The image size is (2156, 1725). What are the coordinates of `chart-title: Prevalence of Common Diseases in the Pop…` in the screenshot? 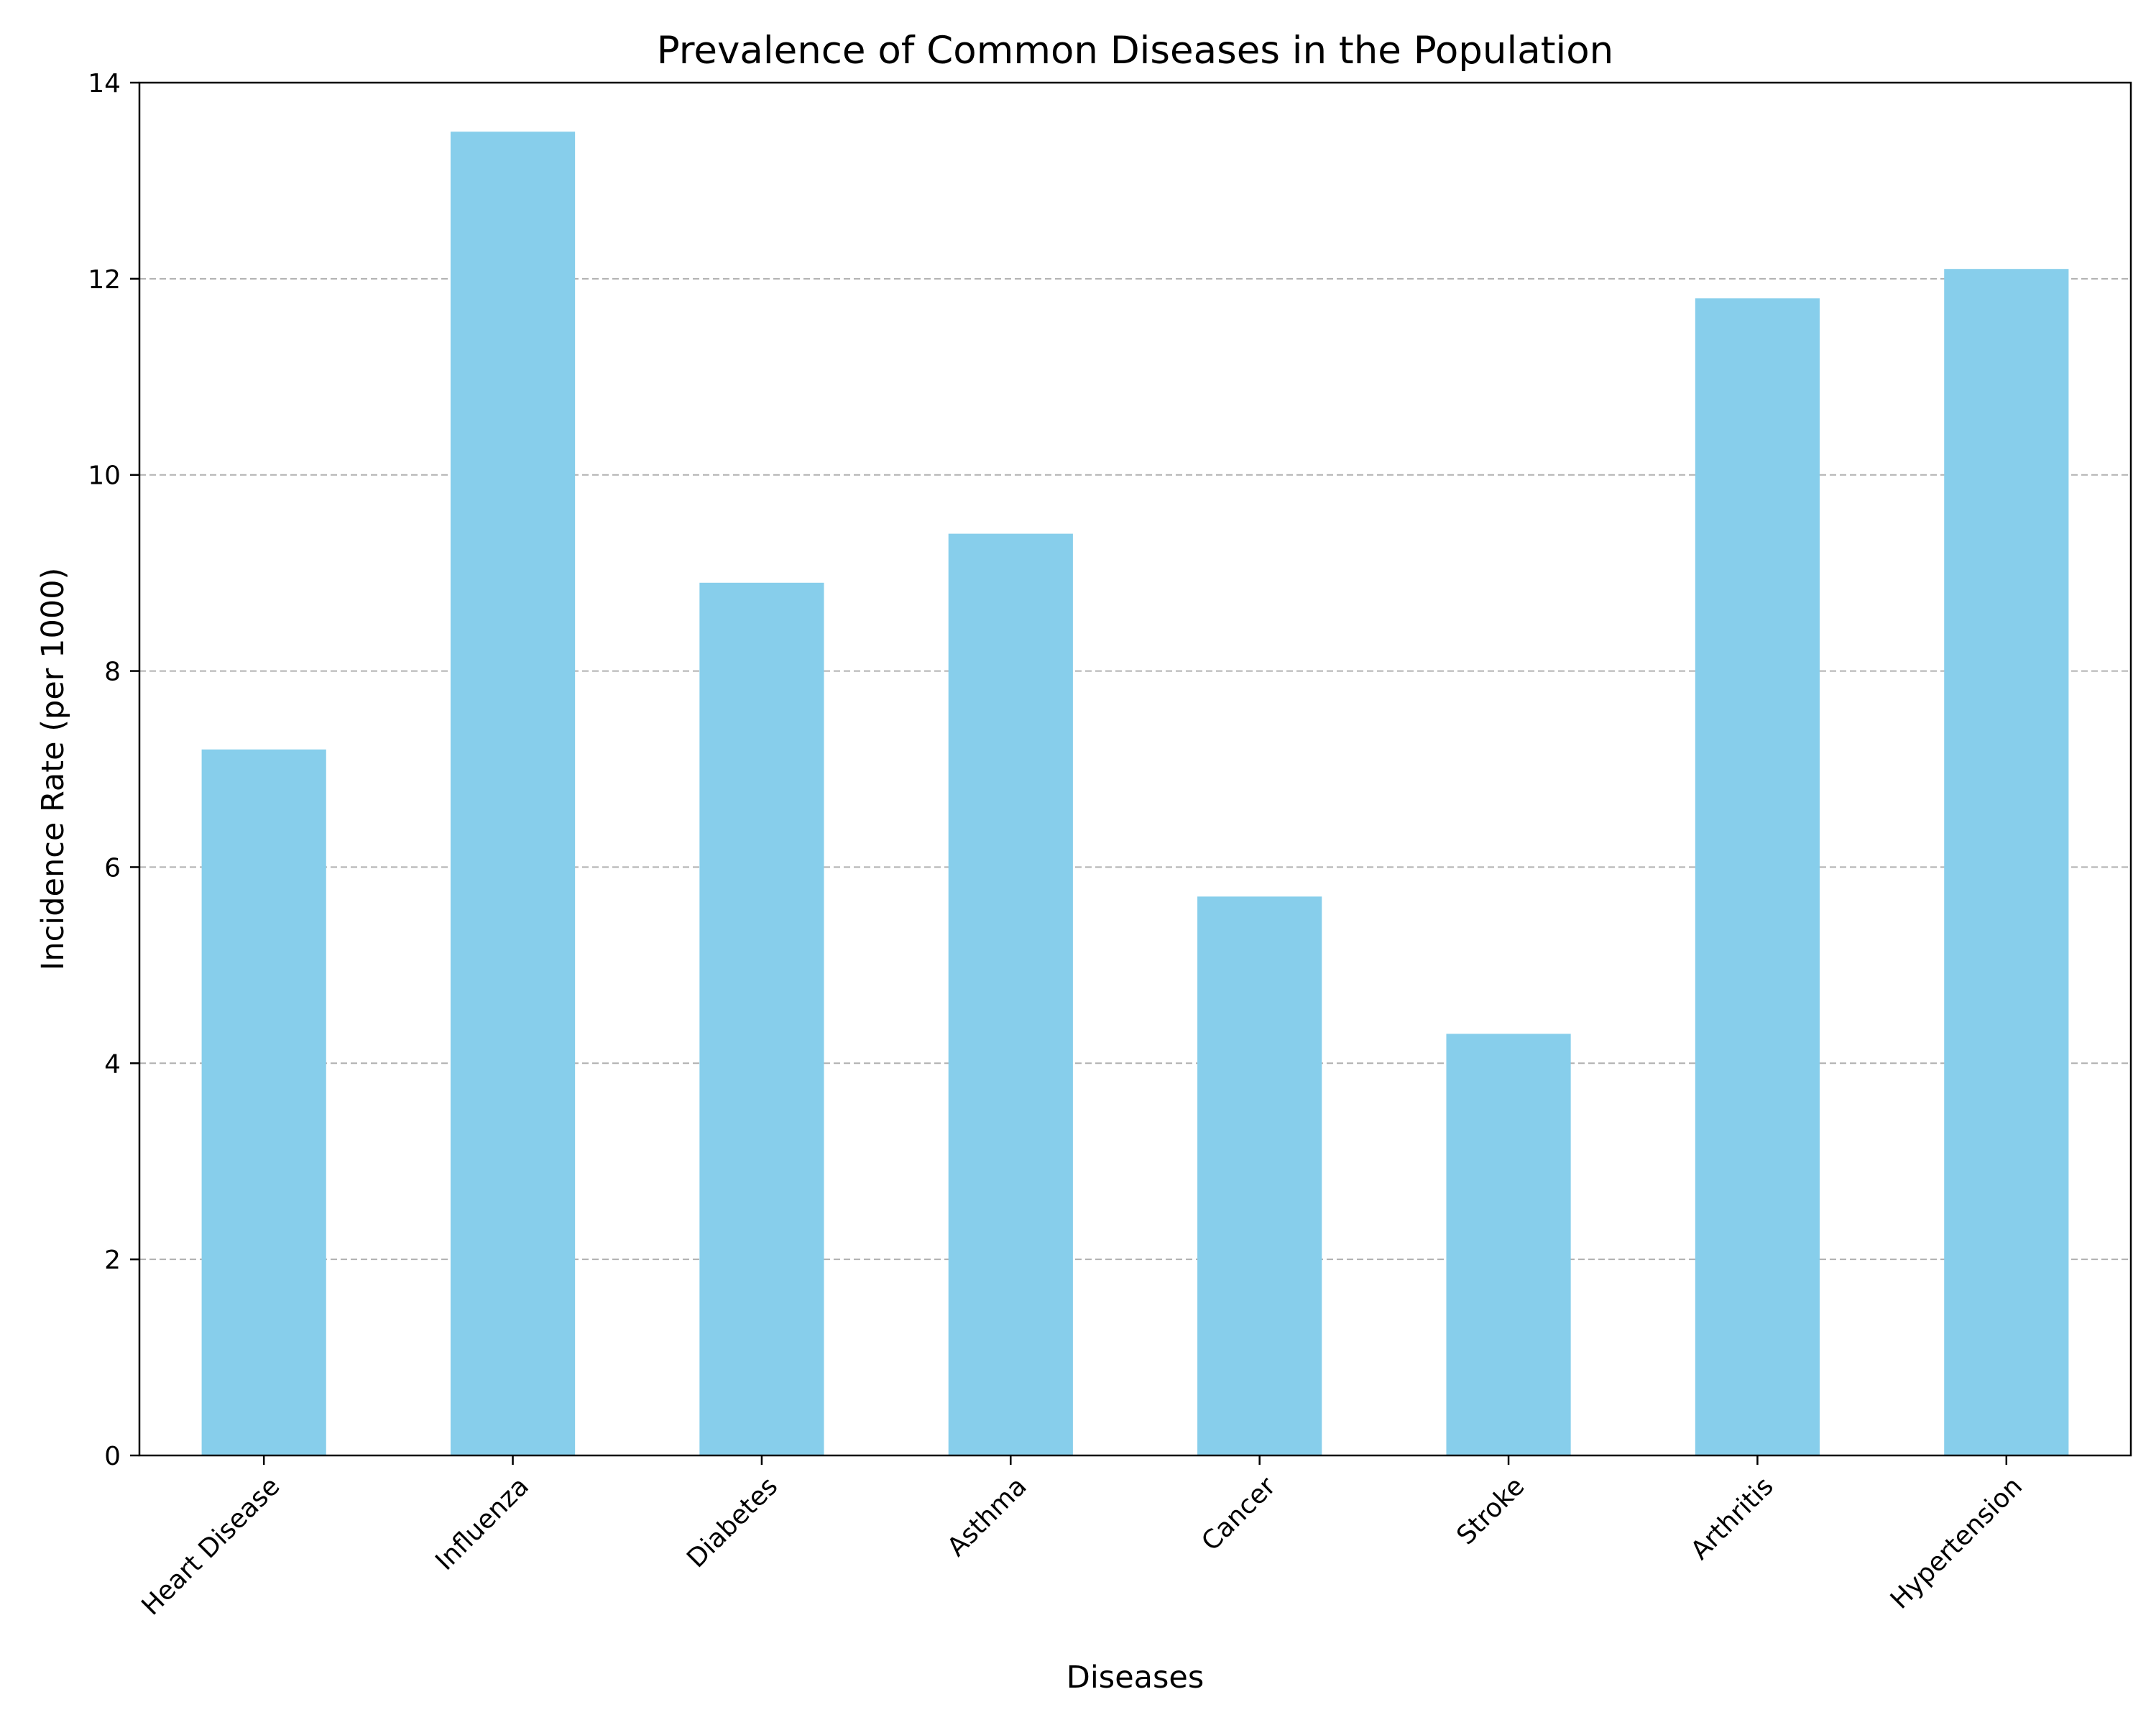 It's located at (1135, 51).